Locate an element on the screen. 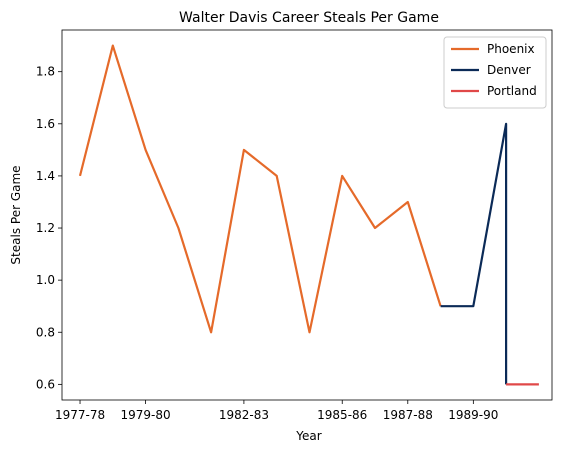 The width and height of the screenshot is (570, 453). y-axis-ticks: 0.6 0.8 1.0 1.2 1.4 1.6 1.8 is located at coordinates (49, 228).